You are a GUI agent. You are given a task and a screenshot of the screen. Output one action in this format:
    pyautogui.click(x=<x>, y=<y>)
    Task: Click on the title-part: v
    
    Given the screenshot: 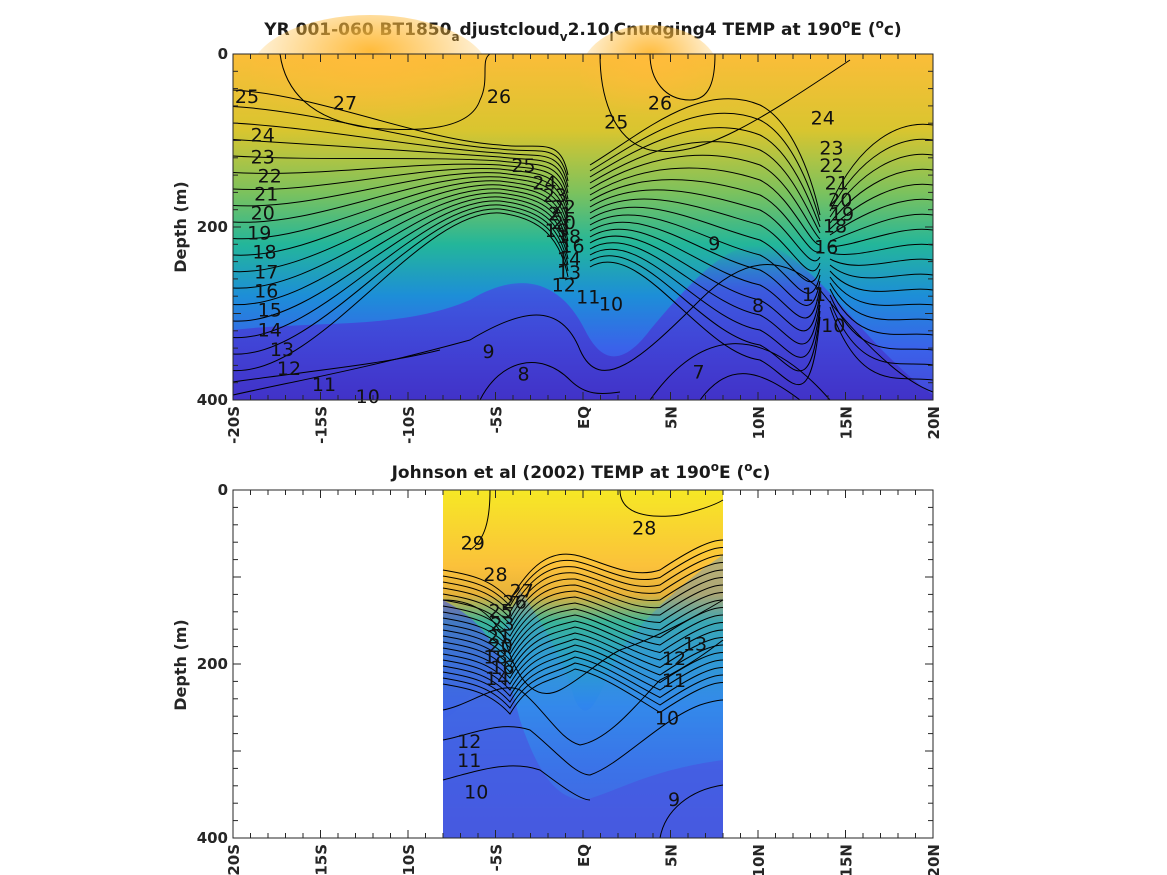 What is the action you would take?
    pyautogui.click(x=564, y=37)
    